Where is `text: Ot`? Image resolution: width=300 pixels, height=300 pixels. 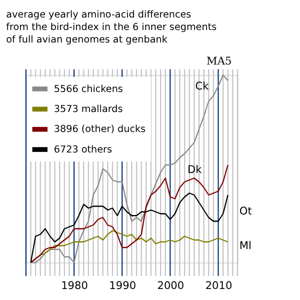 text: Ot is located at coordinates (245, 211).